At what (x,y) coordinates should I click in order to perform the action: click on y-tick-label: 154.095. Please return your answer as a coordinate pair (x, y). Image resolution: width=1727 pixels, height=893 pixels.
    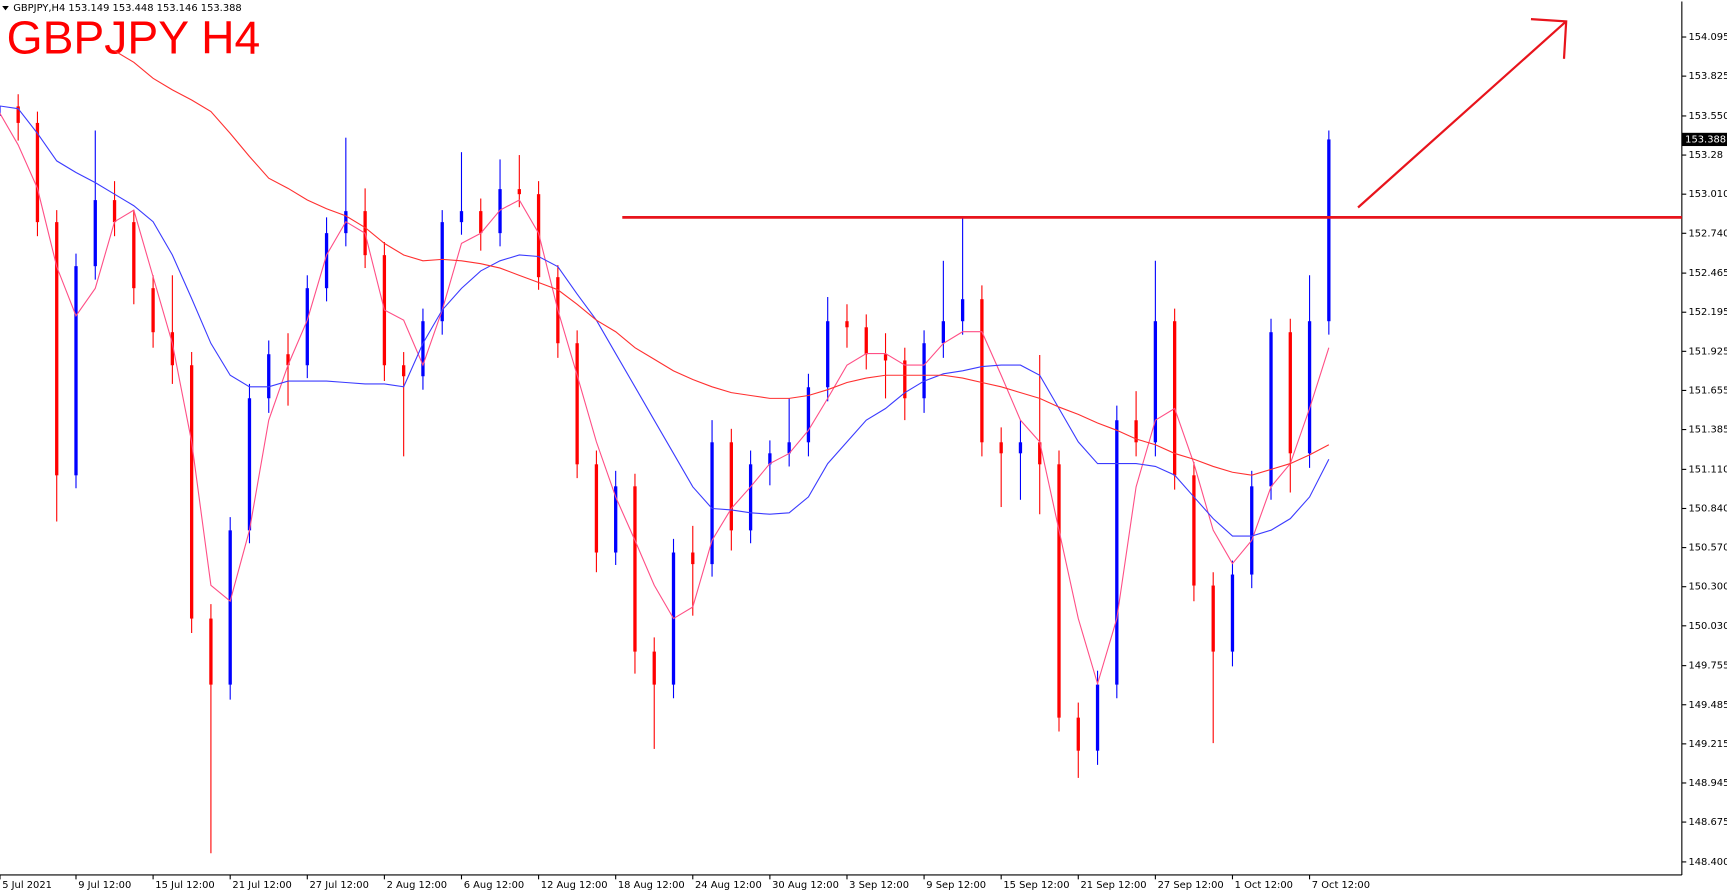
    Looking at the image, I should click on (1707, 37).